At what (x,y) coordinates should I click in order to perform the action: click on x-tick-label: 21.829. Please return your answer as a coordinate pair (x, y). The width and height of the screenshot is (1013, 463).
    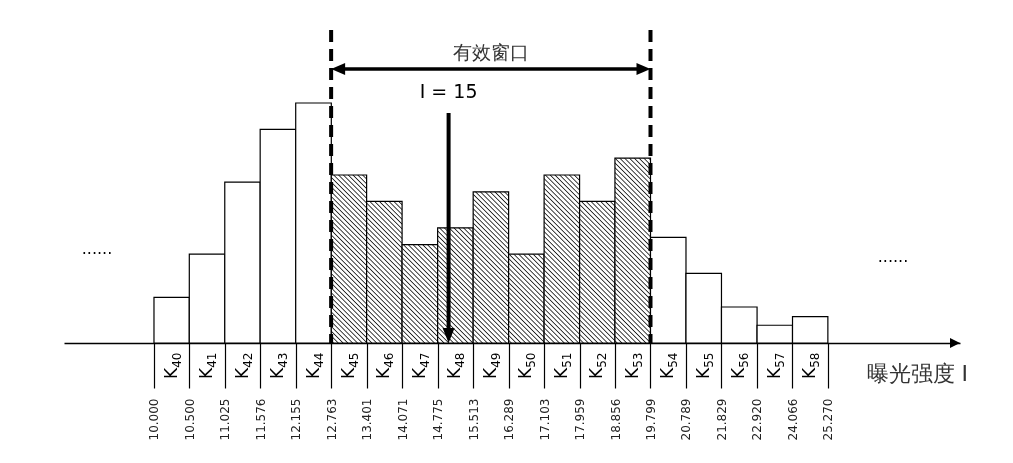
    Looking at the image, I should click on (721, 419).